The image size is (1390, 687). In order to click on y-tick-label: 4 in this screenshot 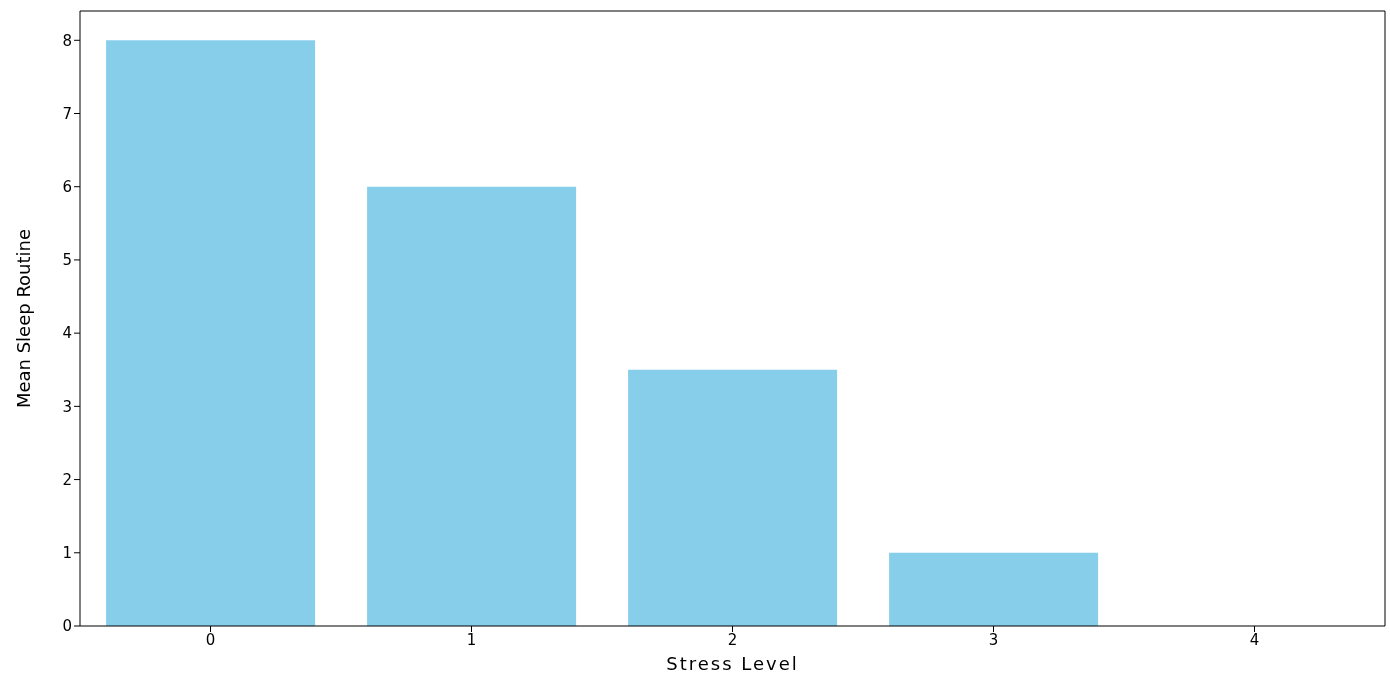, I will do `click(67, 333)`.